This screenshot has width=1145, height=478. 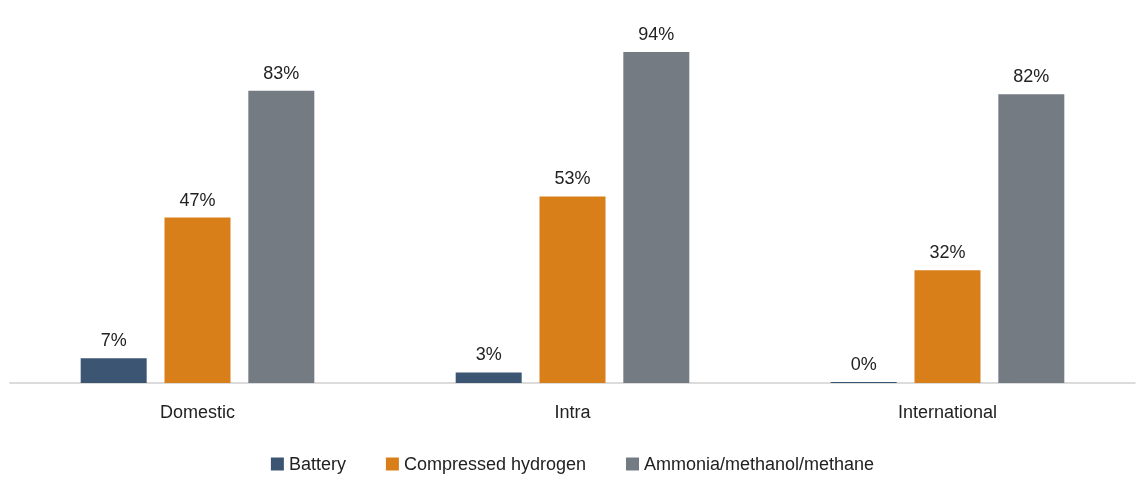 I want to click on data-label: 53%, so click(x=572, y=178).